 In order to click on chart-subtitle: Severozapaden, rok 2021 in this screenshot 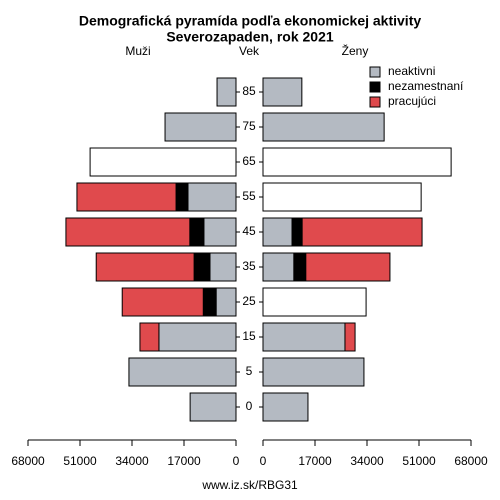, I will do `click(250, 37)`.